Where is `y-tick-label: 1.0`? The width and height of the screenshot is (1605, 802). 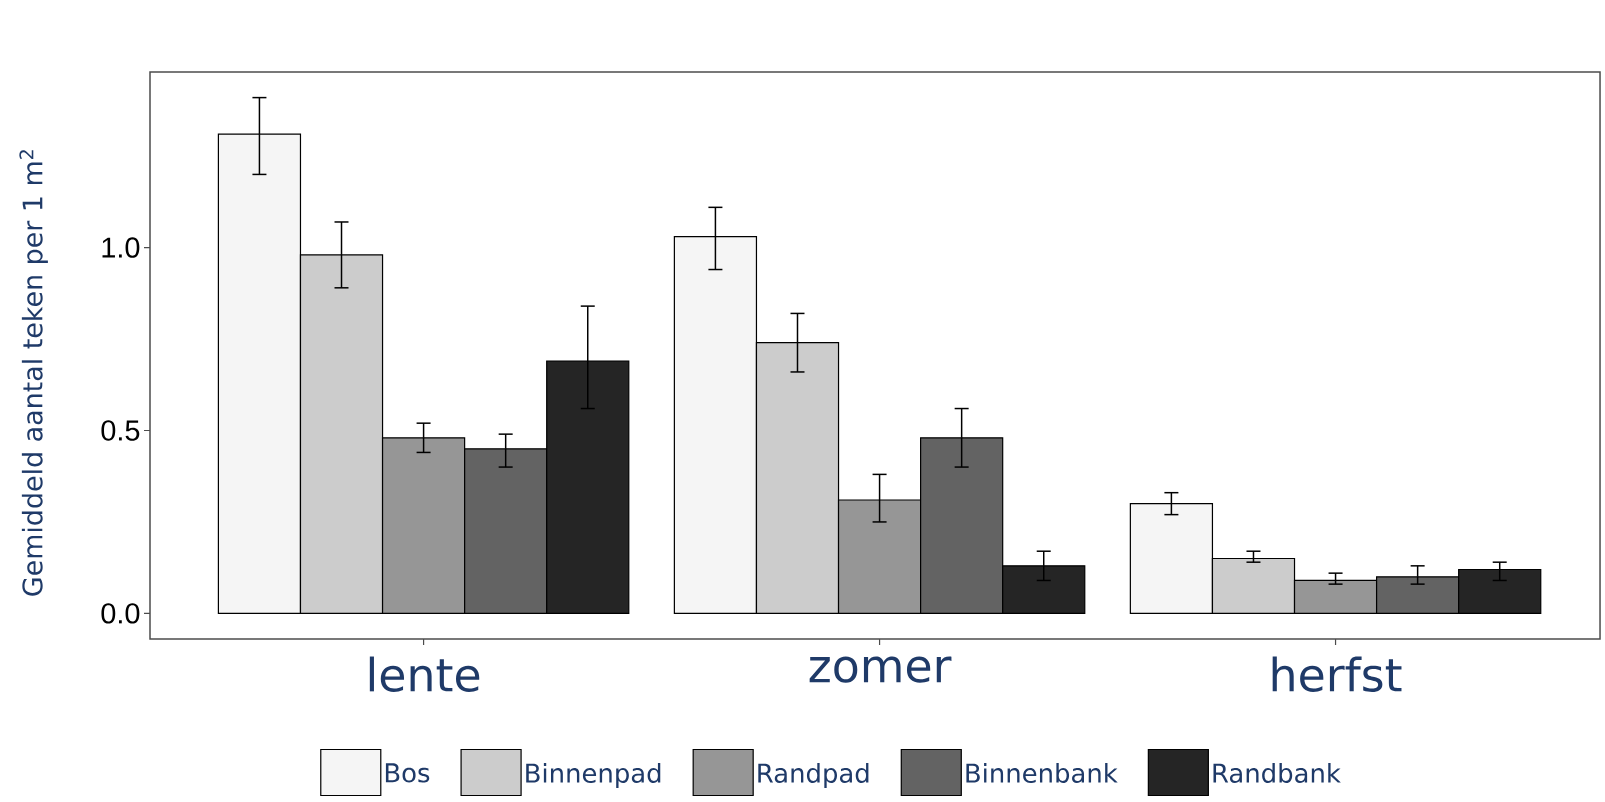
y-tick-label: 1.0 is located at coordinates (121, 247).